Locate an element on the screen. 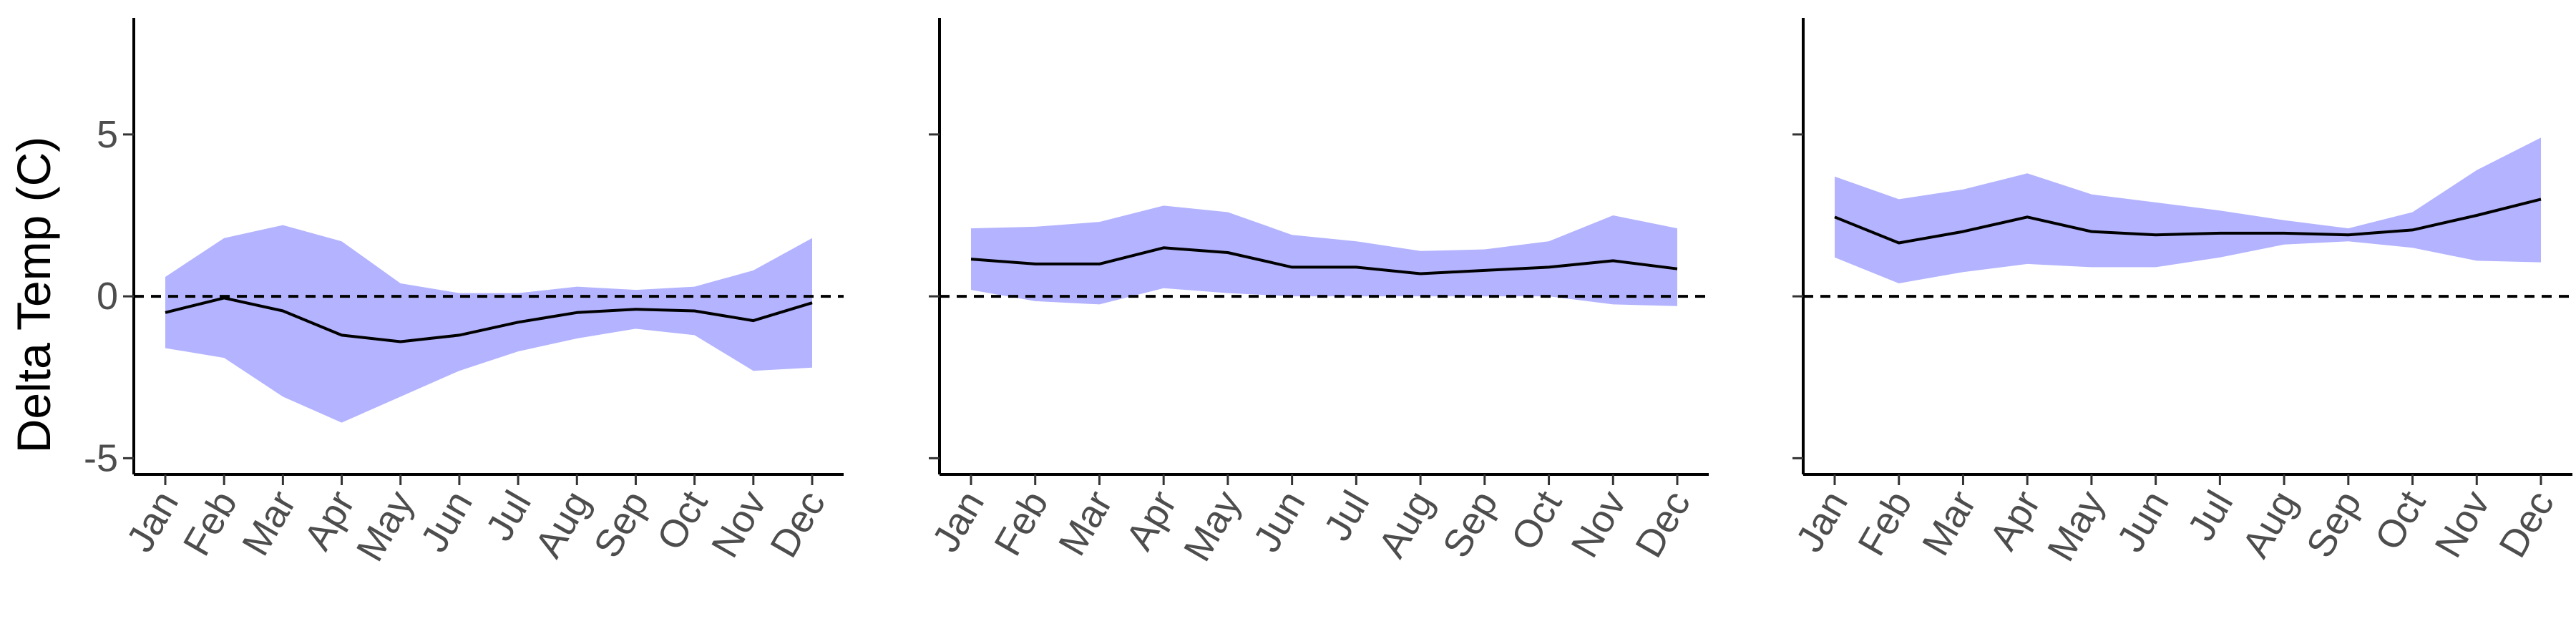 Image resolution: width=2576 pixels, height=644 pixels. y-tick-label: -5 is located at coordinates (101, 457).